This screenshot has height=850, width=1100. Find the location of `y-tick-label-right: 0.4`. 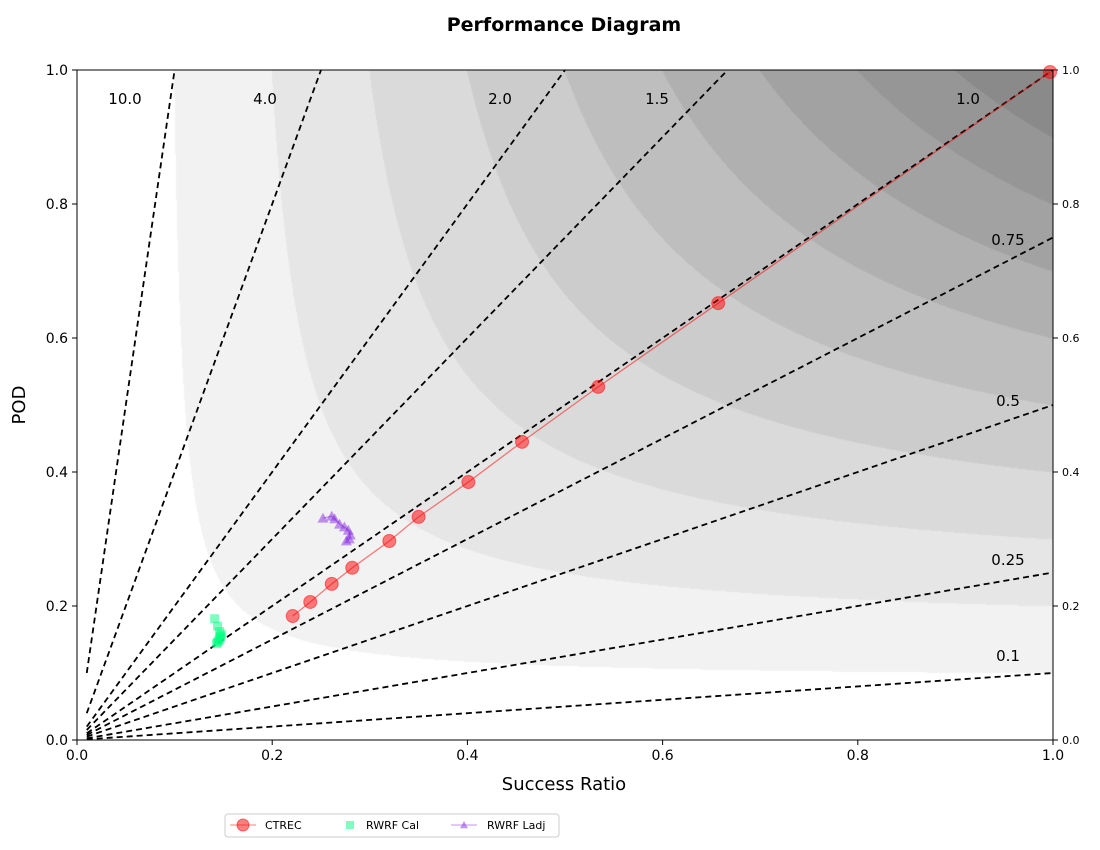

y-tick-label-right: 0.4 is located at coordinates (1071, 472).